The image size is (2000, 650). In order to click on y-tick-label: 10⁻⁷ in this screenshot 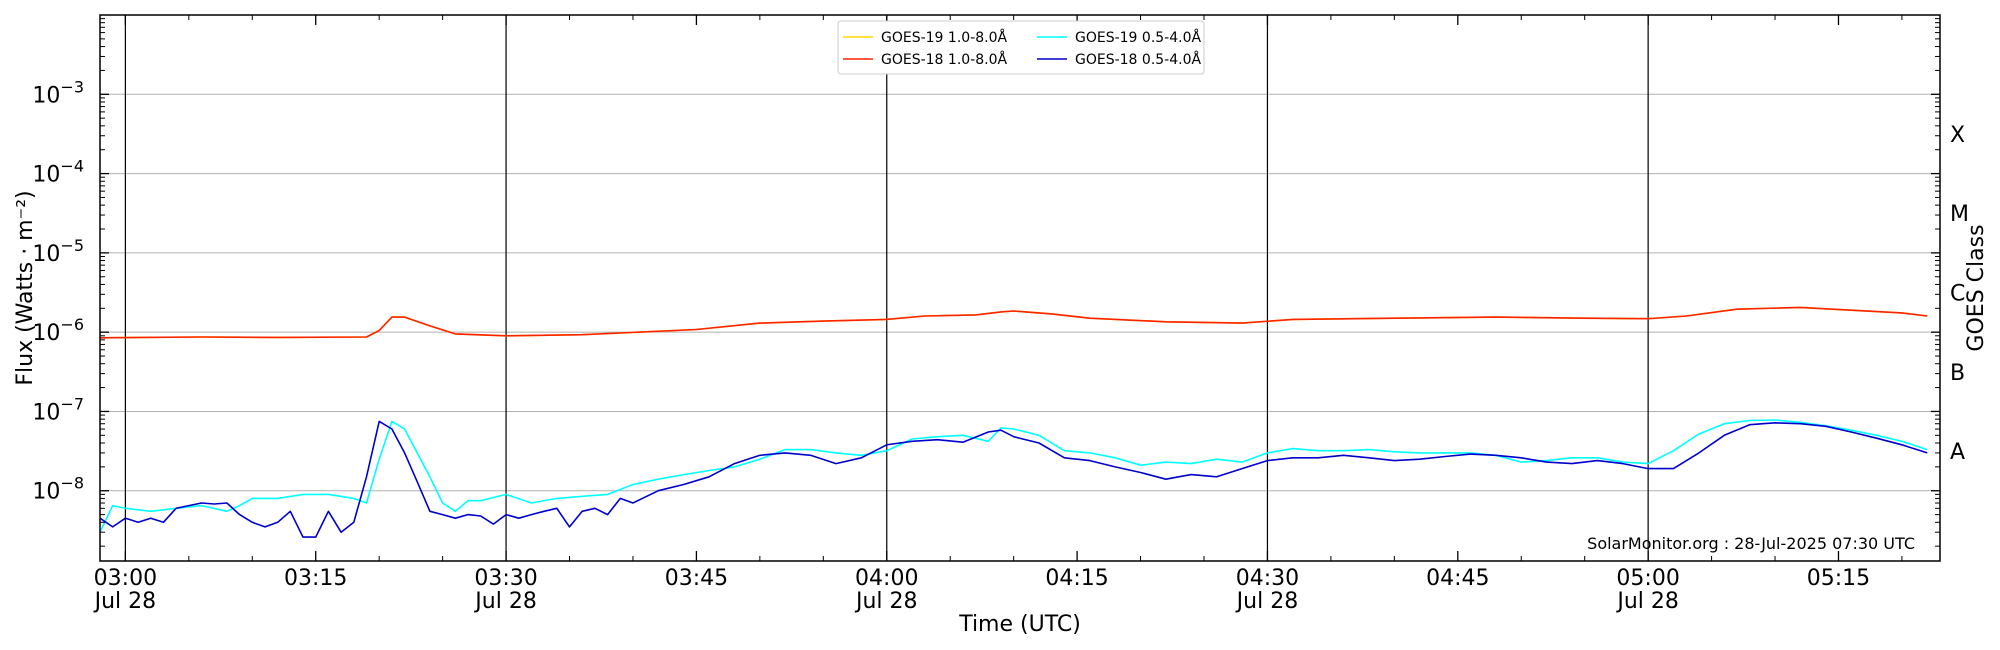, I will do `click(58, 409)`.